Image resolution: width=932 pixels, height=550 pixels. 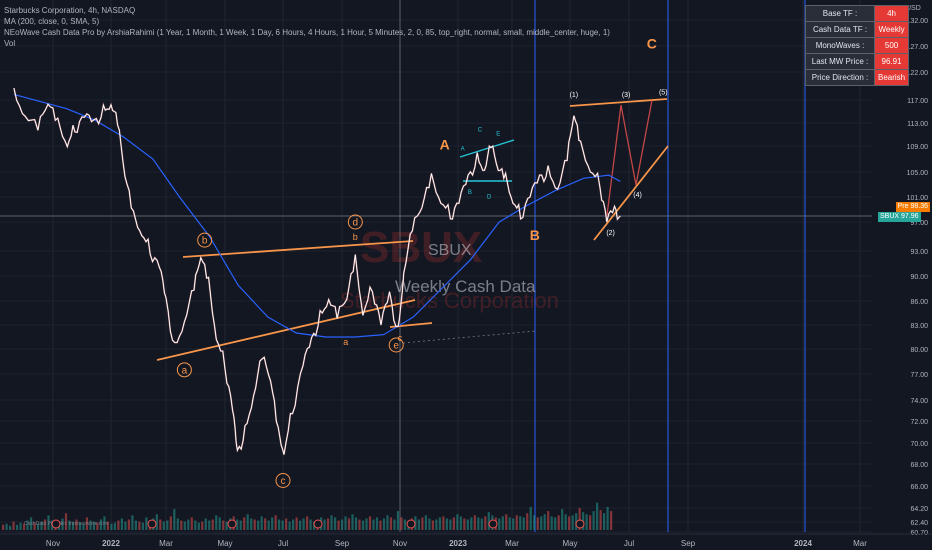 I want to click on time-tick-label: May, so click(x=224, y=543).